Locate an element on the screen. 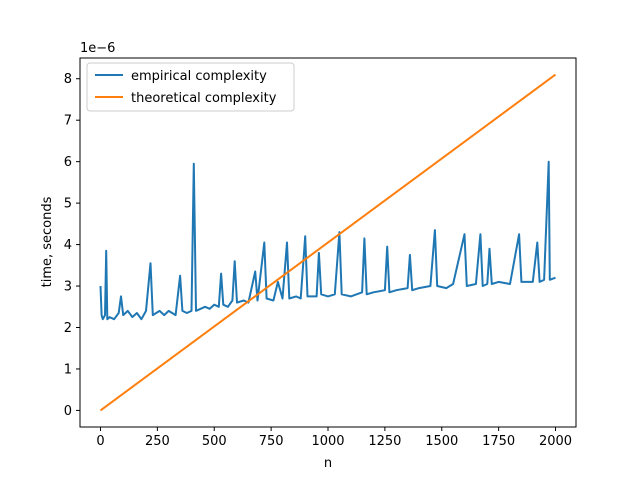 This screenshot has height=480, width=640. x-tick-label: 1500 is located at coordinates (441, 441).